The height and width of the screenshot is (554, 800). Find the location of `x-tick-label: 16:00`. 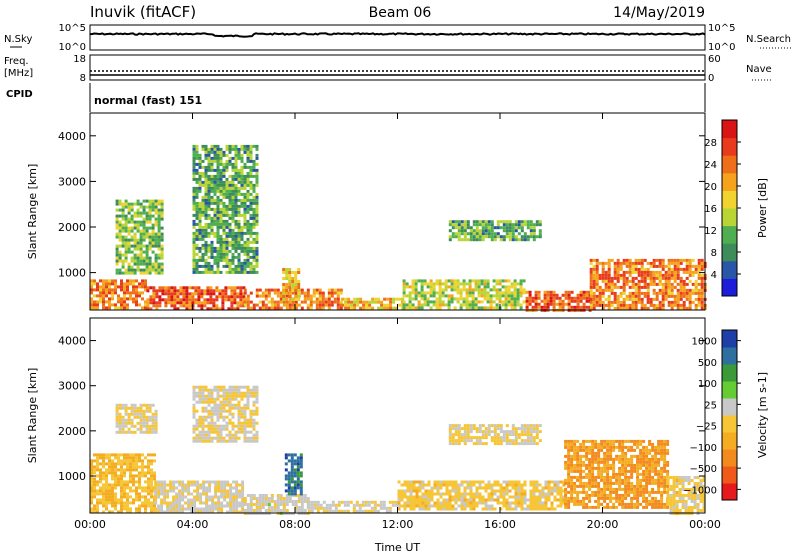

x-tick-label: 16:00 is located at coordinates (500, 524).